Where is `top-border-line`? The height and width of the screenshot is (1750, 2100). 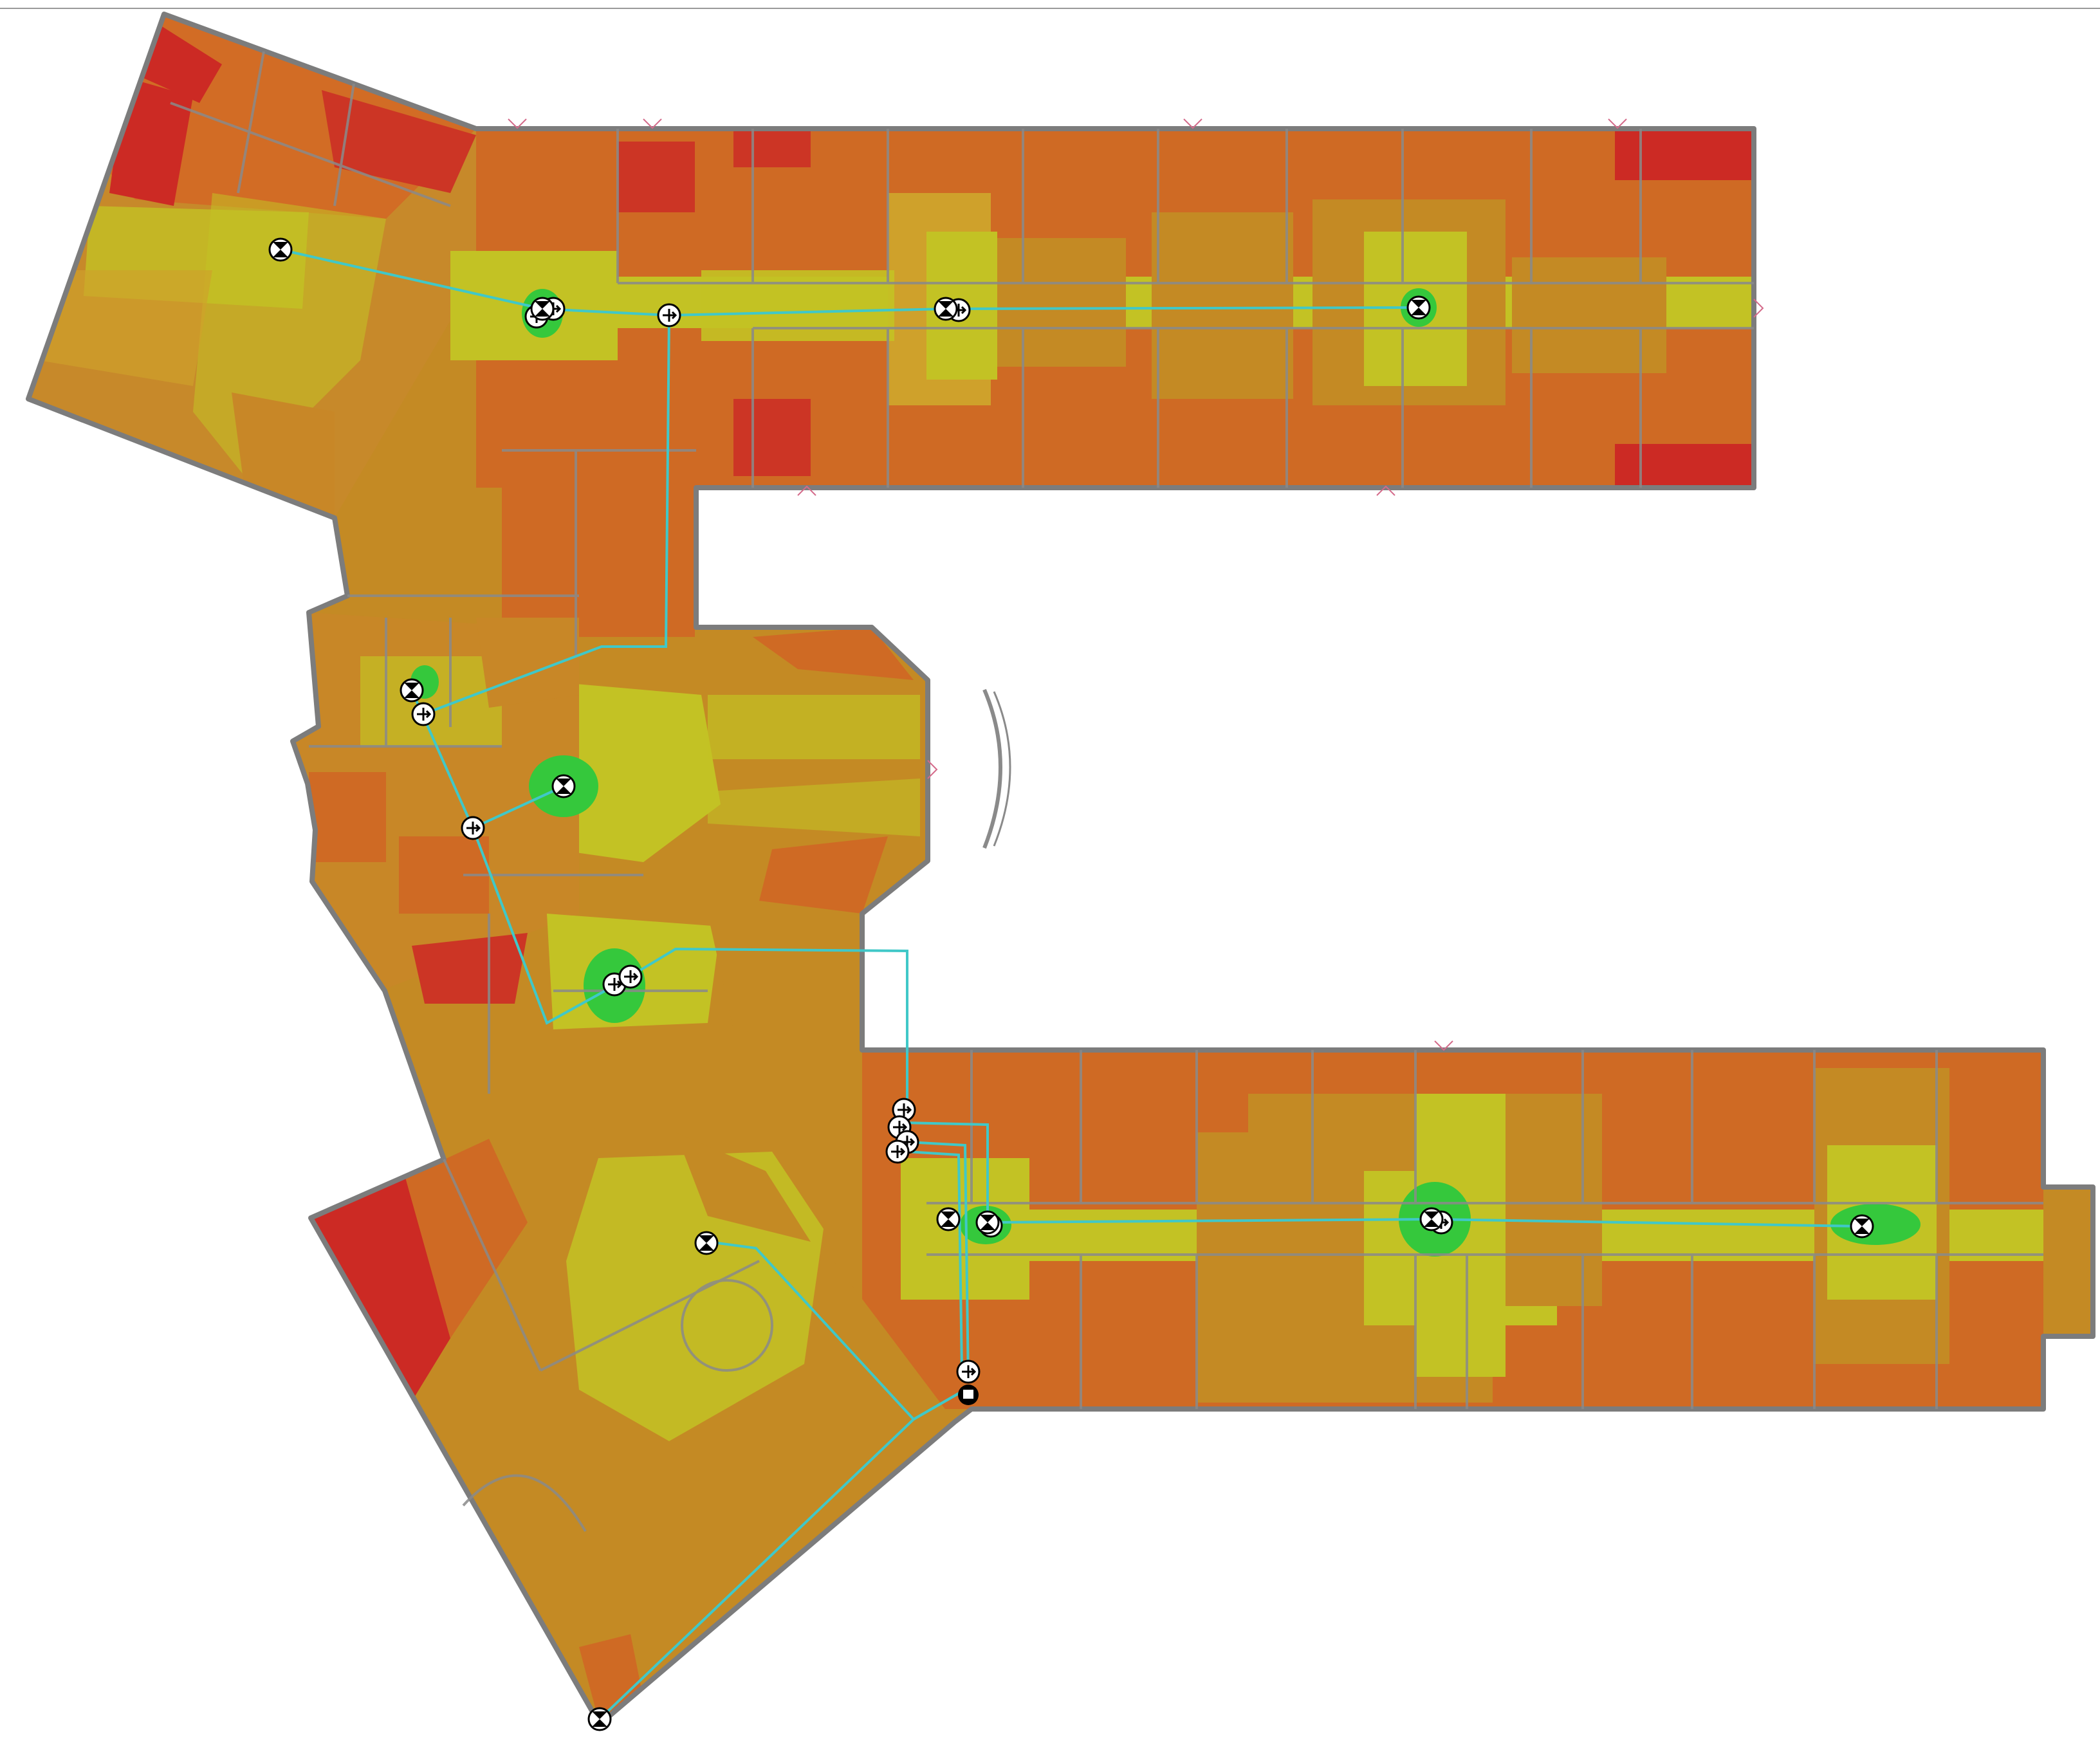 top-border-line is located at coordinates (1050, 8).